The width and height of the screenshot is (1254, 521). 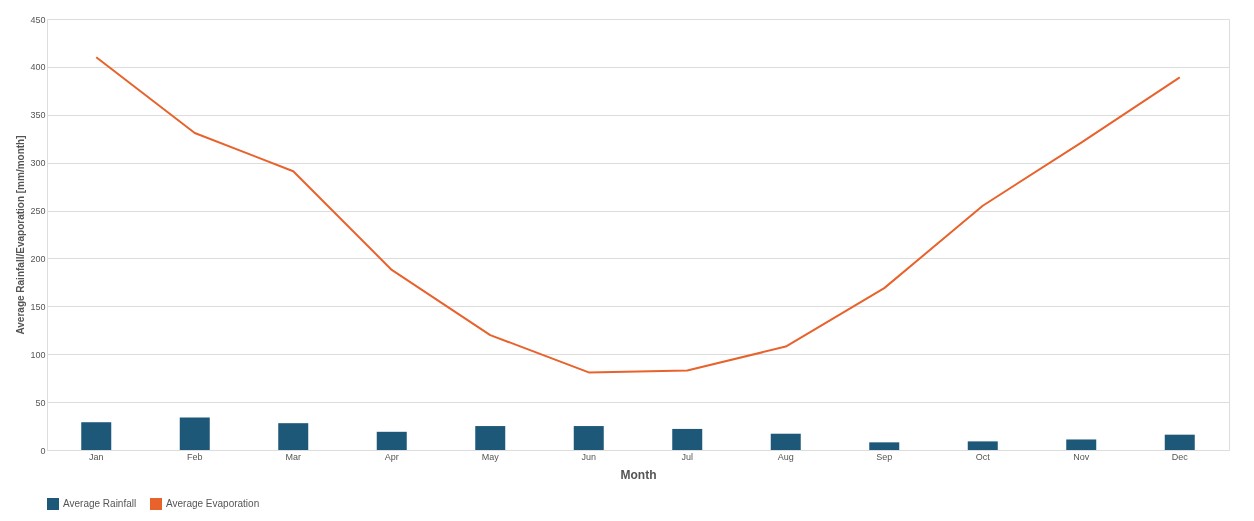 I want to click on y-tick-label: 50, so click(x=40, y=402).